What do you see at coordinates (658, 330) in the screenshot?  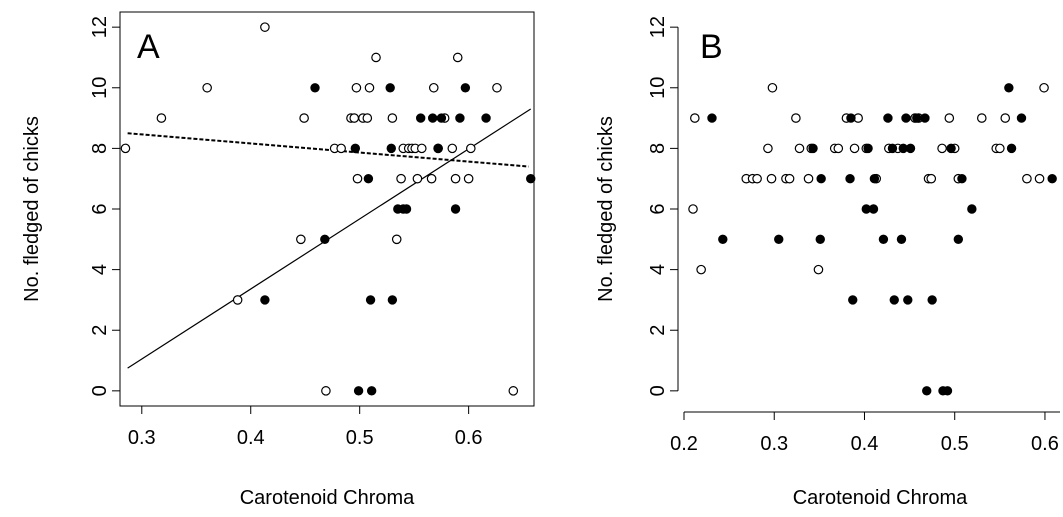 I see `y-tick-label: 2` at bounding box center [658, 330].